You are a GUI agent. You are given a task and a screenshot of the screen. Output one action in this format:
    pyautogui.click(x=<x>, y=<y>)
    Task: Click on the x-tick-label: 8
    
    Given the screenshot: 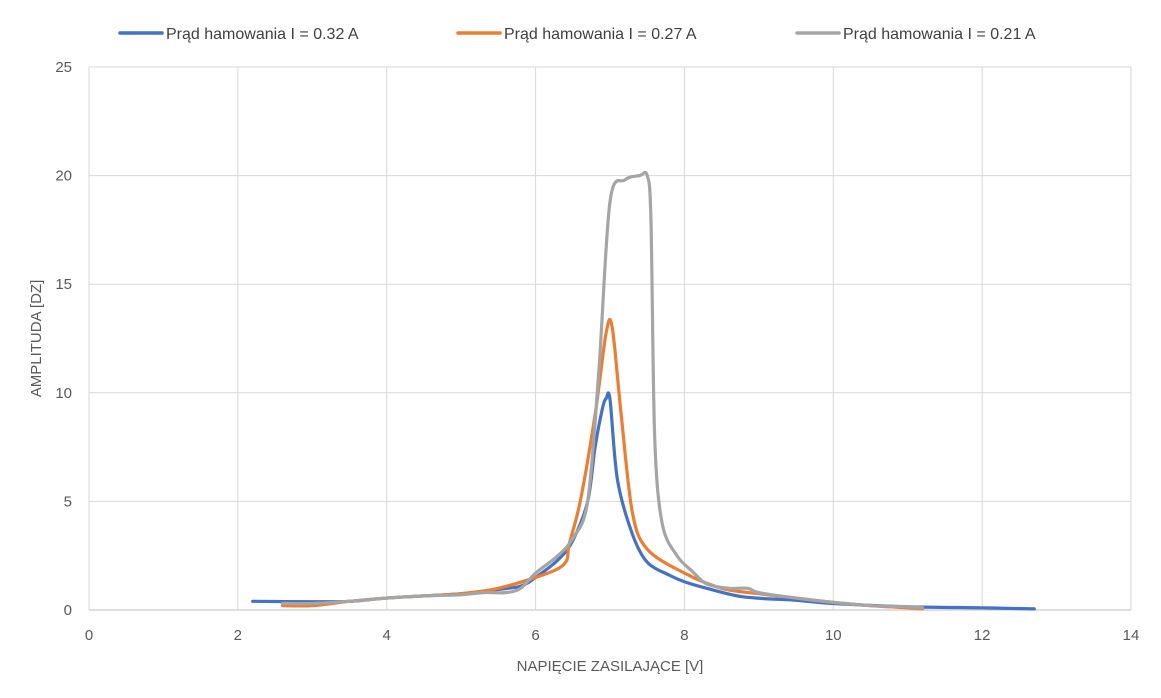 What is the action you would take?
    pyautogui.click(x=684, y=635)
    